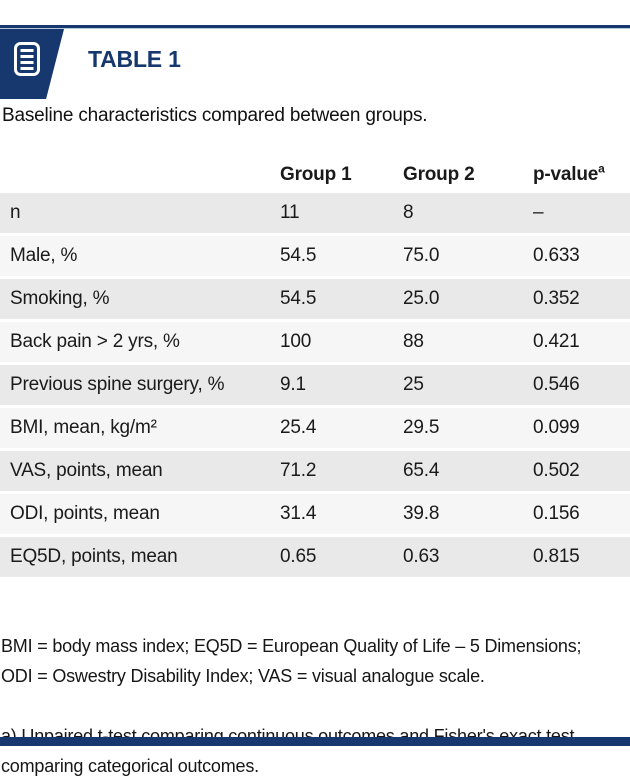 This screenshot has height=779, width=630. What do you see at coordinates (298, 427) in the screenshot?
I see `group1-value: 25.4` at bounding box center [298, 427].